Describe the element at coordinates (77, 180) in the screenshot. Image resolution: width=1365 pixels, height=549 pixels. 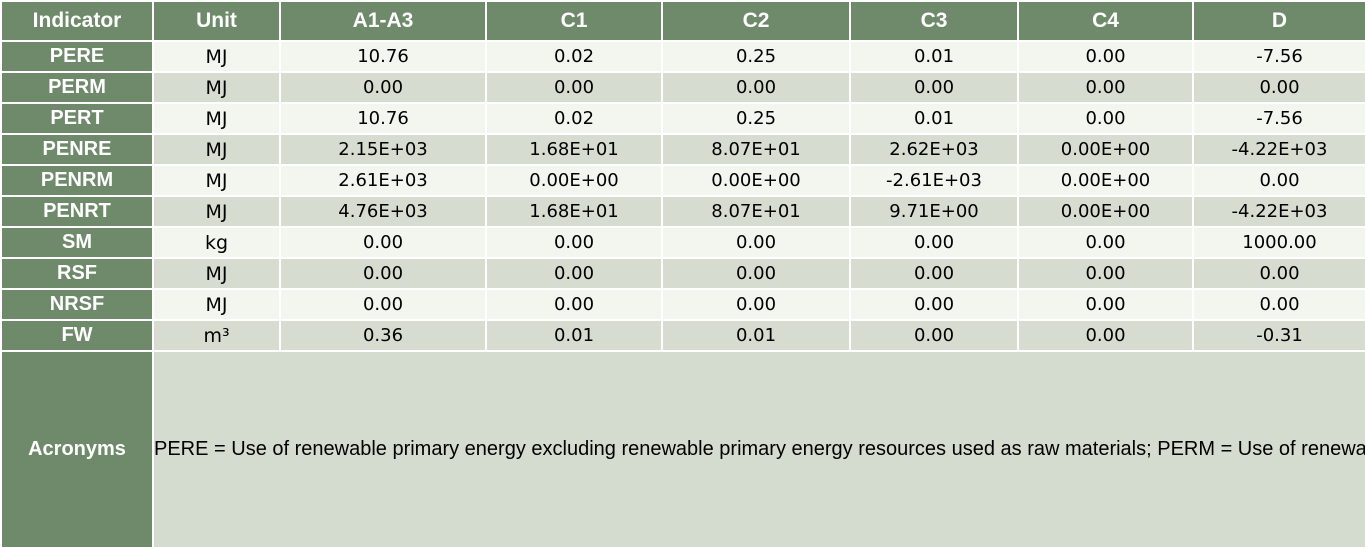
I see `indicator-cell: PENRM` at that location.